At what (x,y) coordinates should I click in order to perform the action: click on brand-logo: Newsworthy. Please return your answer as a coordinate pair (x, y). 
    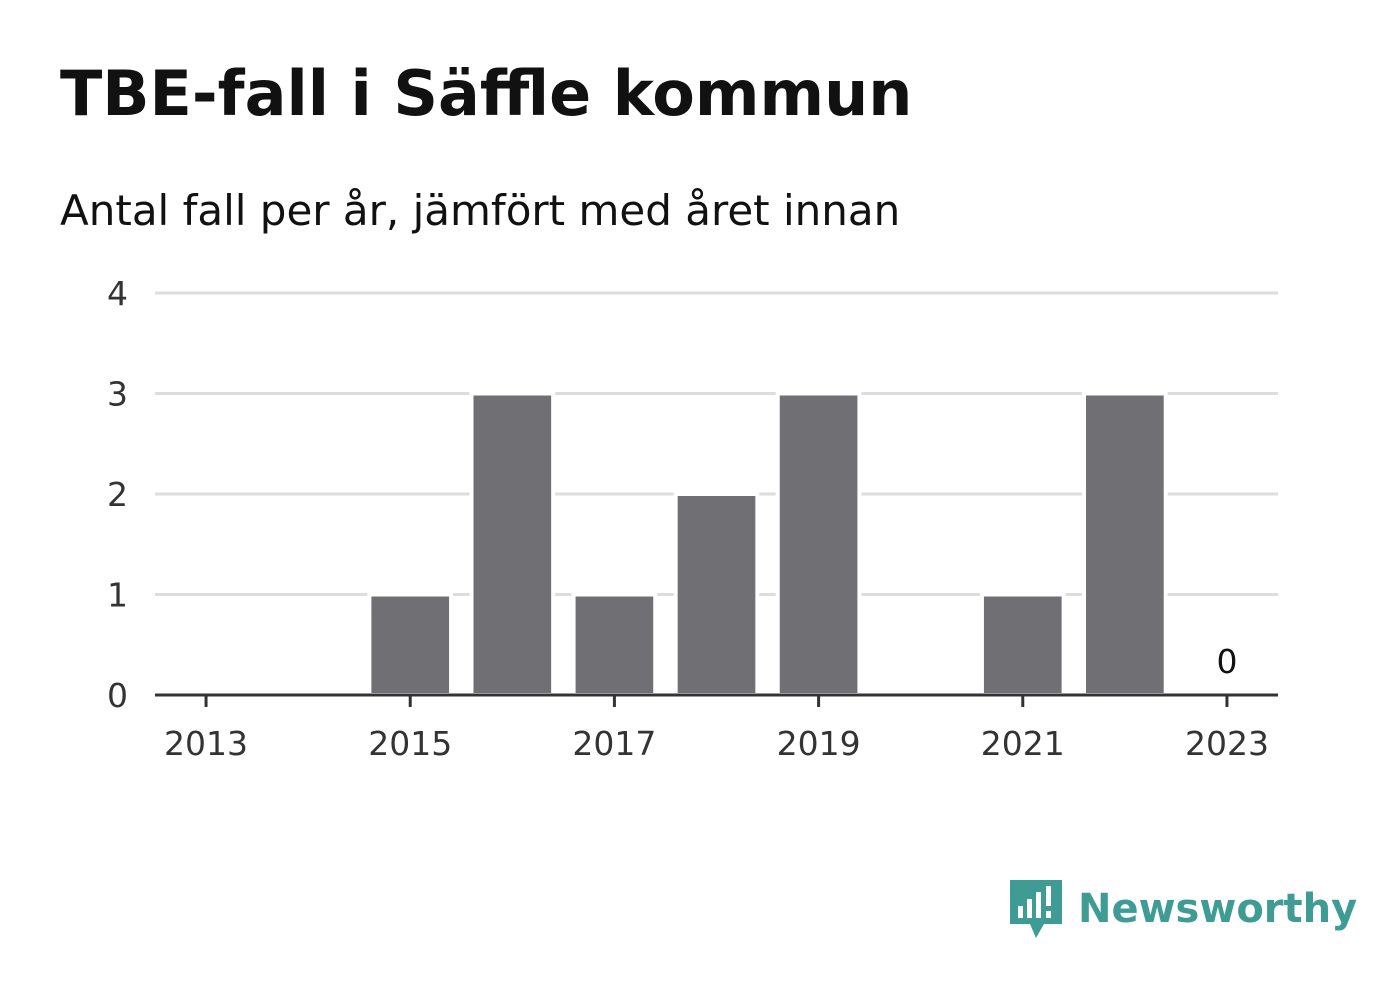
    Looking at the image, I should click on (1183, 909).